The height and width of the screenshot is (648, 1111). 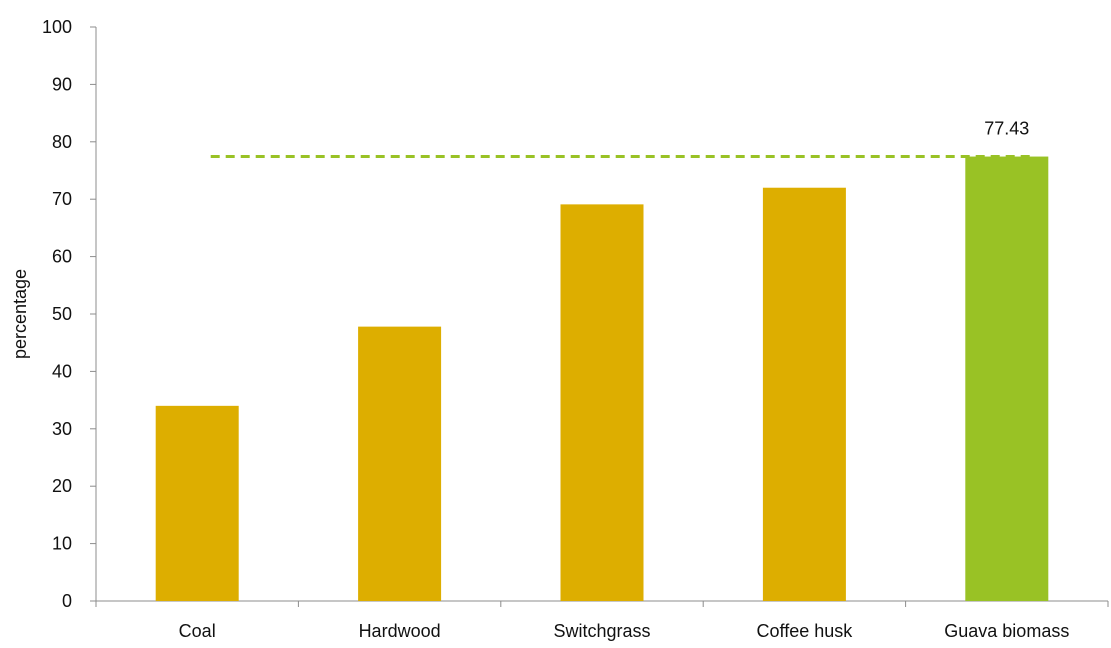 What do you see at coordinates (804, 394) in the screenshot?
I see `bar-coffee-husk` at bounding box center [804, 394].